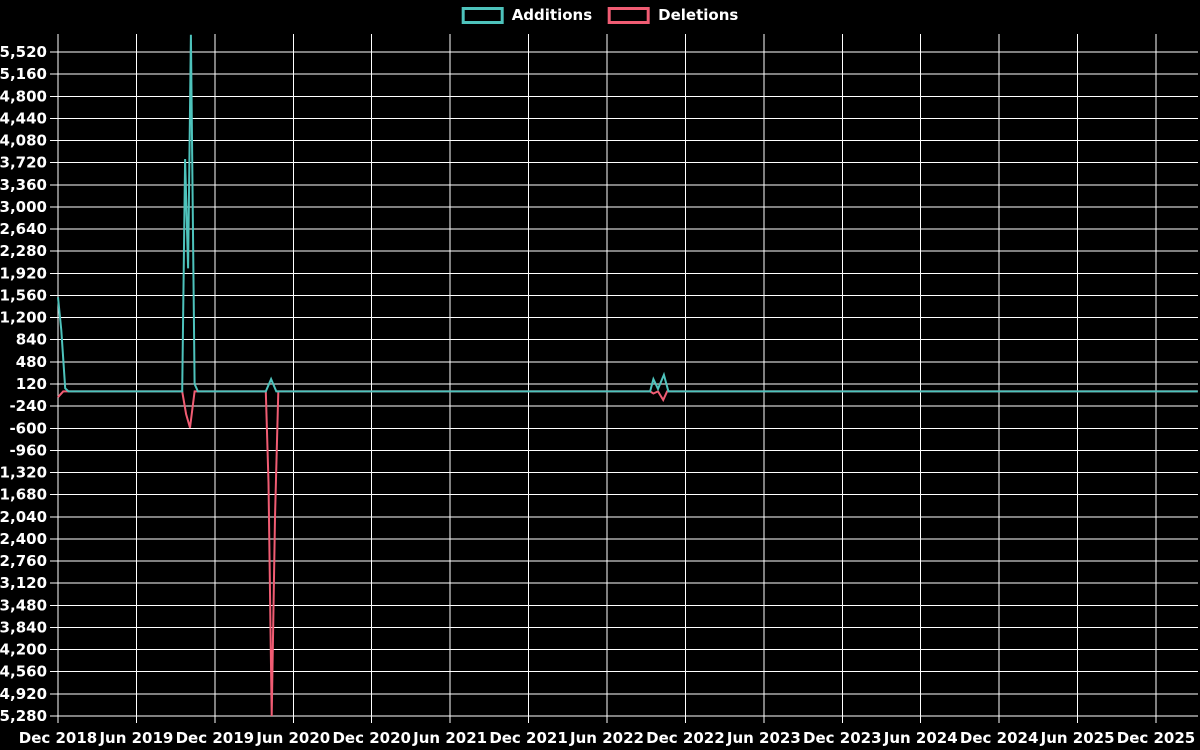 This screenshot has width=1200, height=750. What do you see at coordinates (629, 15) in the screenshot?
I see `deletions-swatch-icon` at bounding box center [629, 15].